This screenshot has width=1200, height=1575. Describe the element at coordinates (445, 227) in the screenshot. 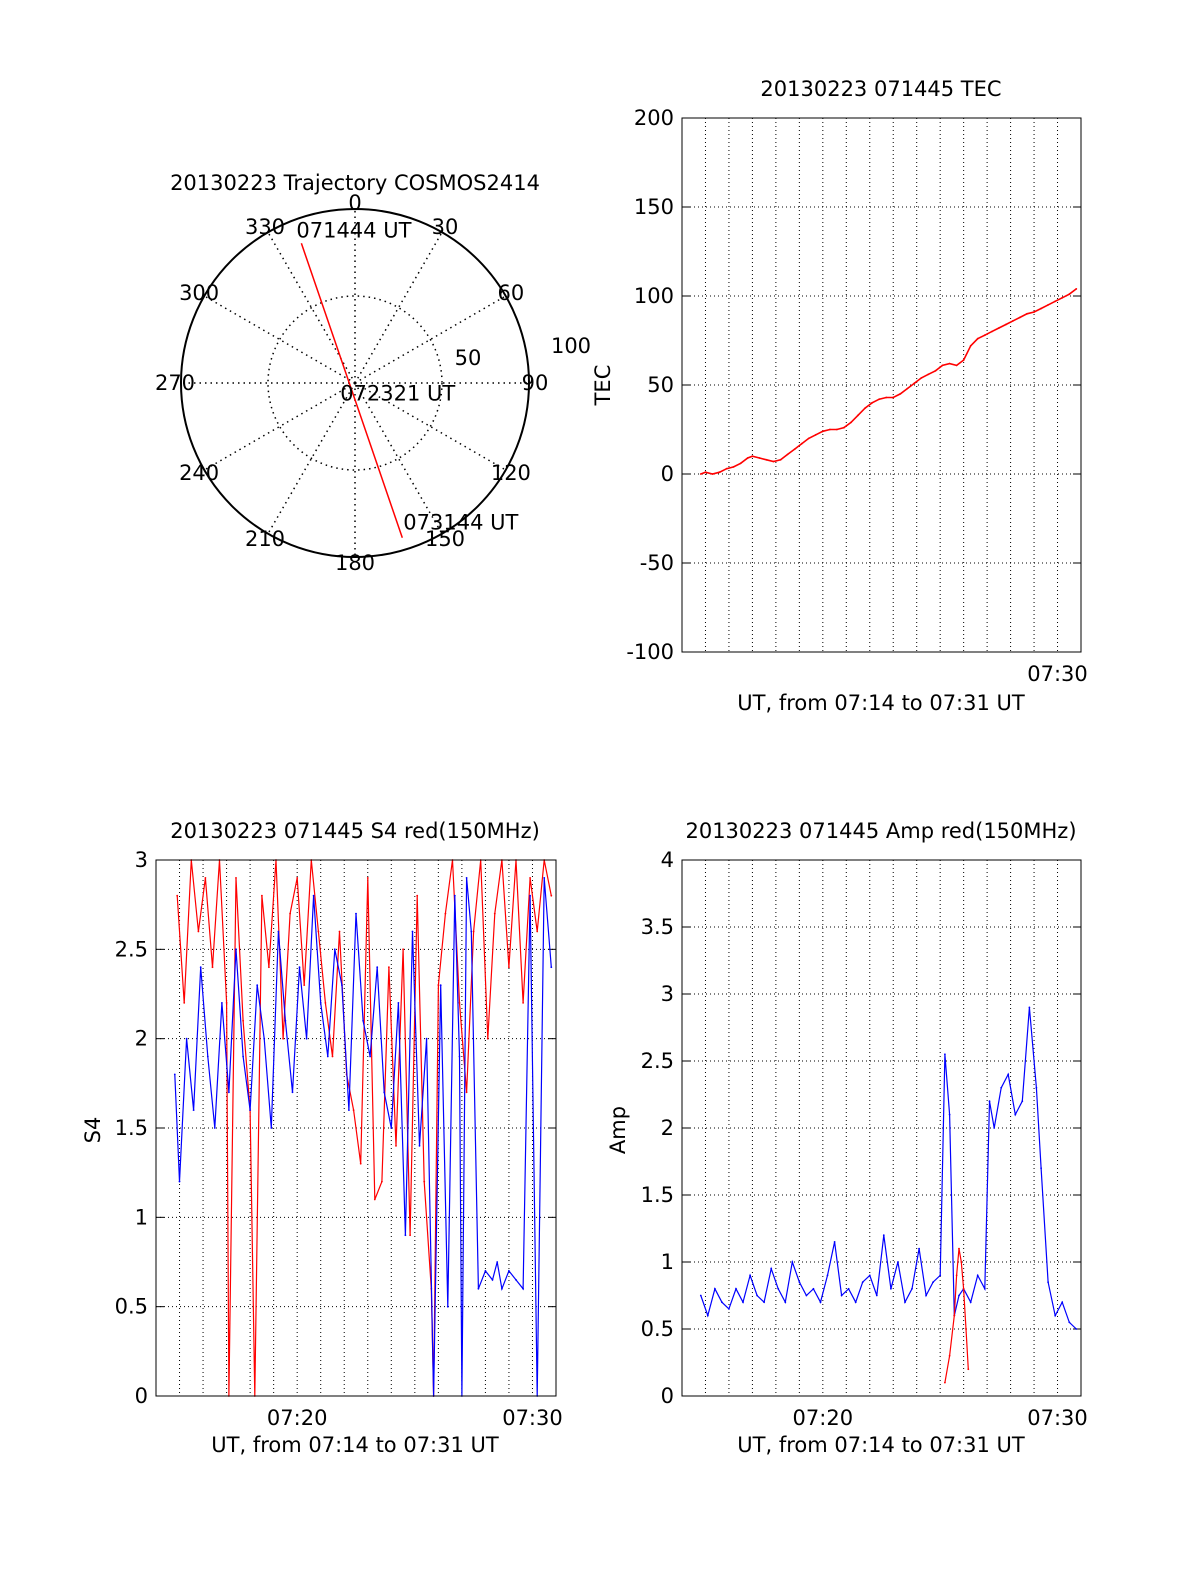

I see `polar-azimuth-label: 30` at that location.